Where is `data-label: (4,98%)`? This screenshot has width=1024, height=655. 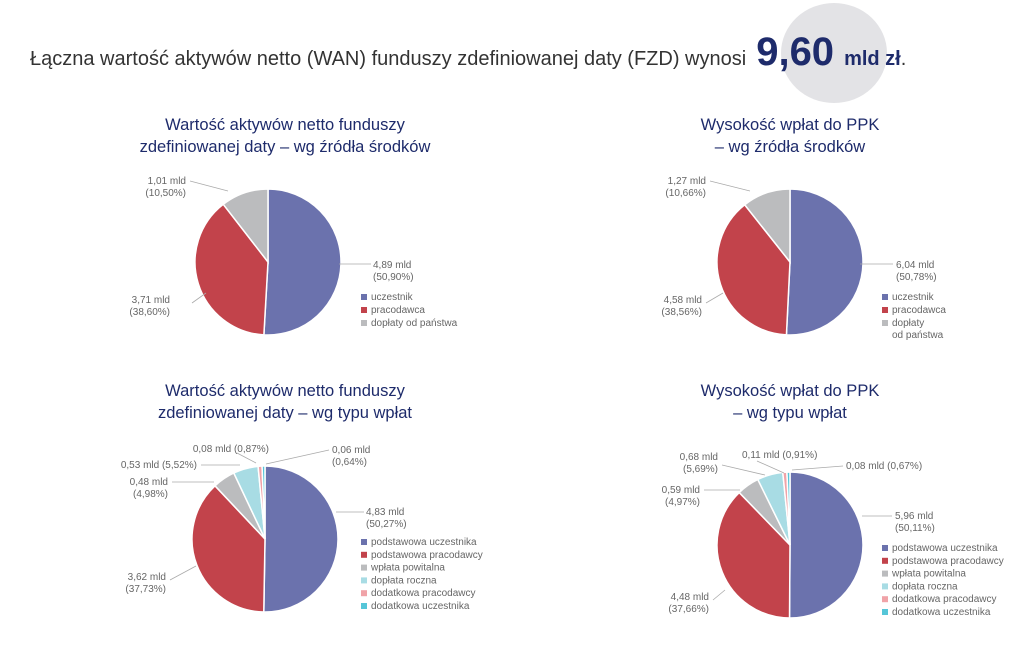
data-label: (4,98%) is located at coordinates (150, 494).